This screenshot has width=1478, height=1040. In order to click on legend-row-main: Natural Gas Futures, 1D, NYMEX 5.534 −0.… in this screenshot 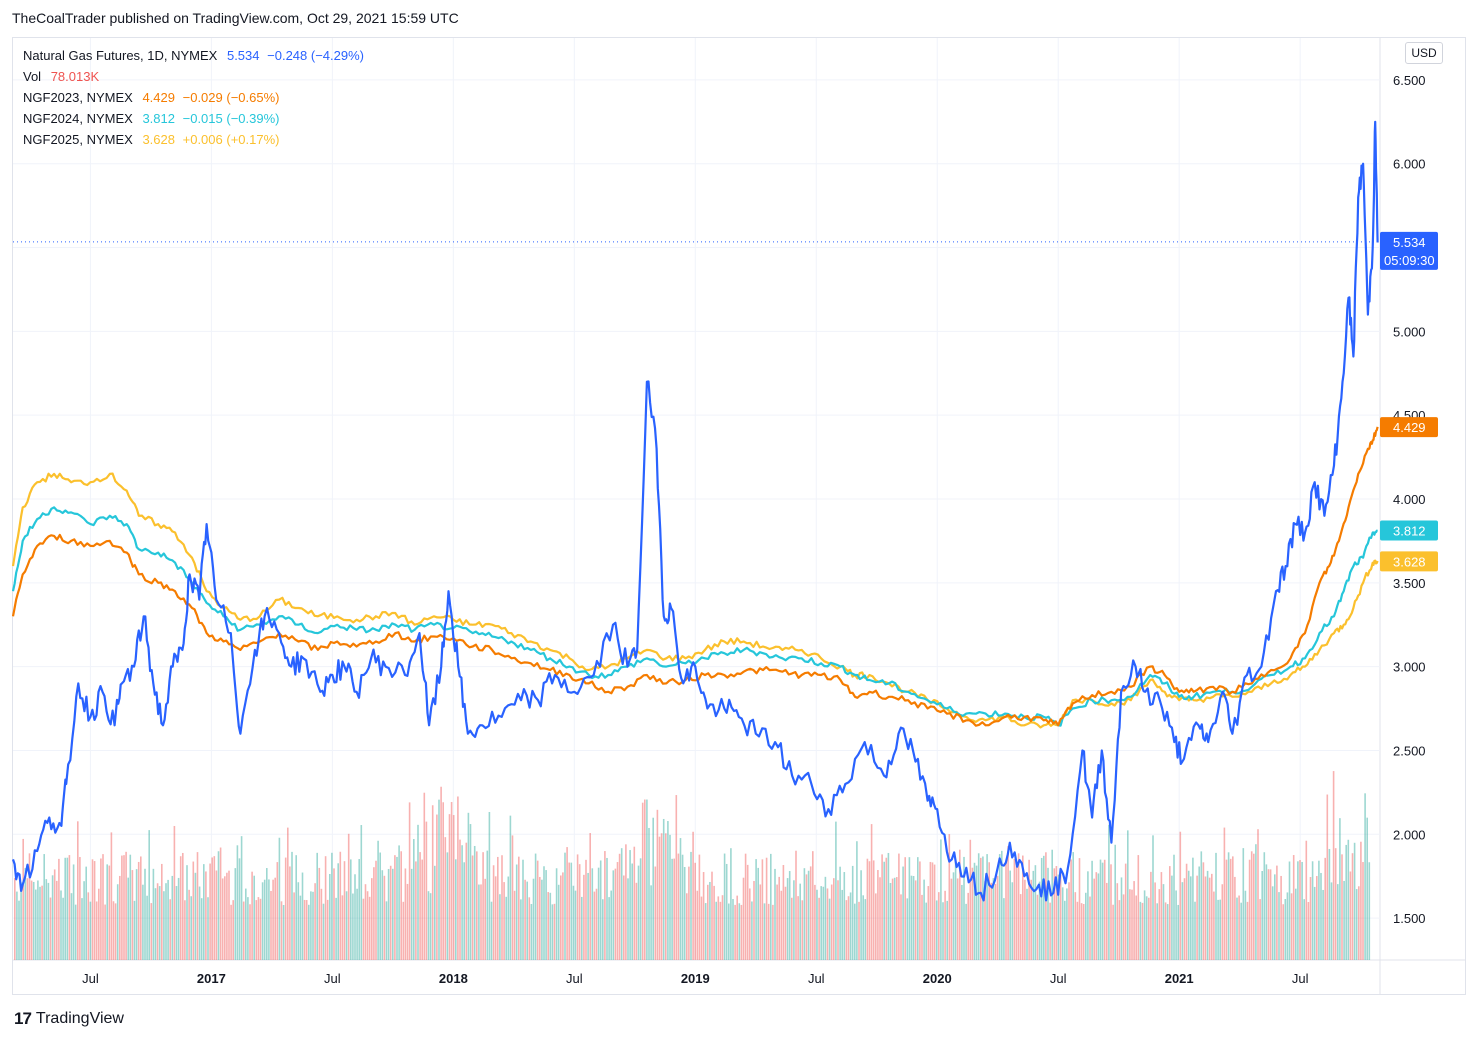, I will do `click(195, 55)`.